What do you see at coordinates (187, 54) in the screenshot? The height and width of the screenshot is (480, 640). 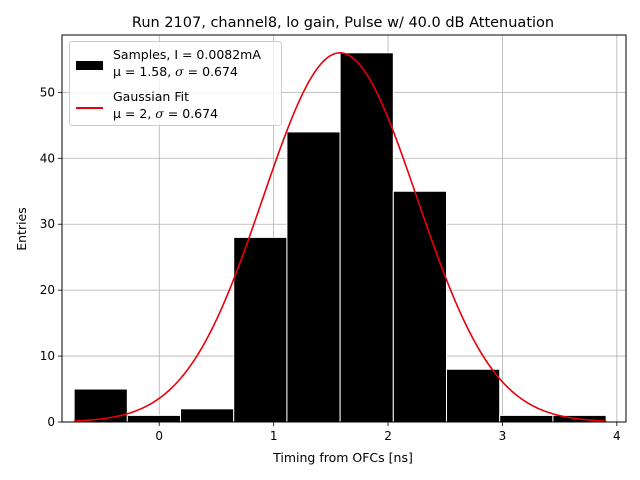 I see `legend-samples-line1: Samples, I = 0.0082mA` at bounding box center [187, 54].